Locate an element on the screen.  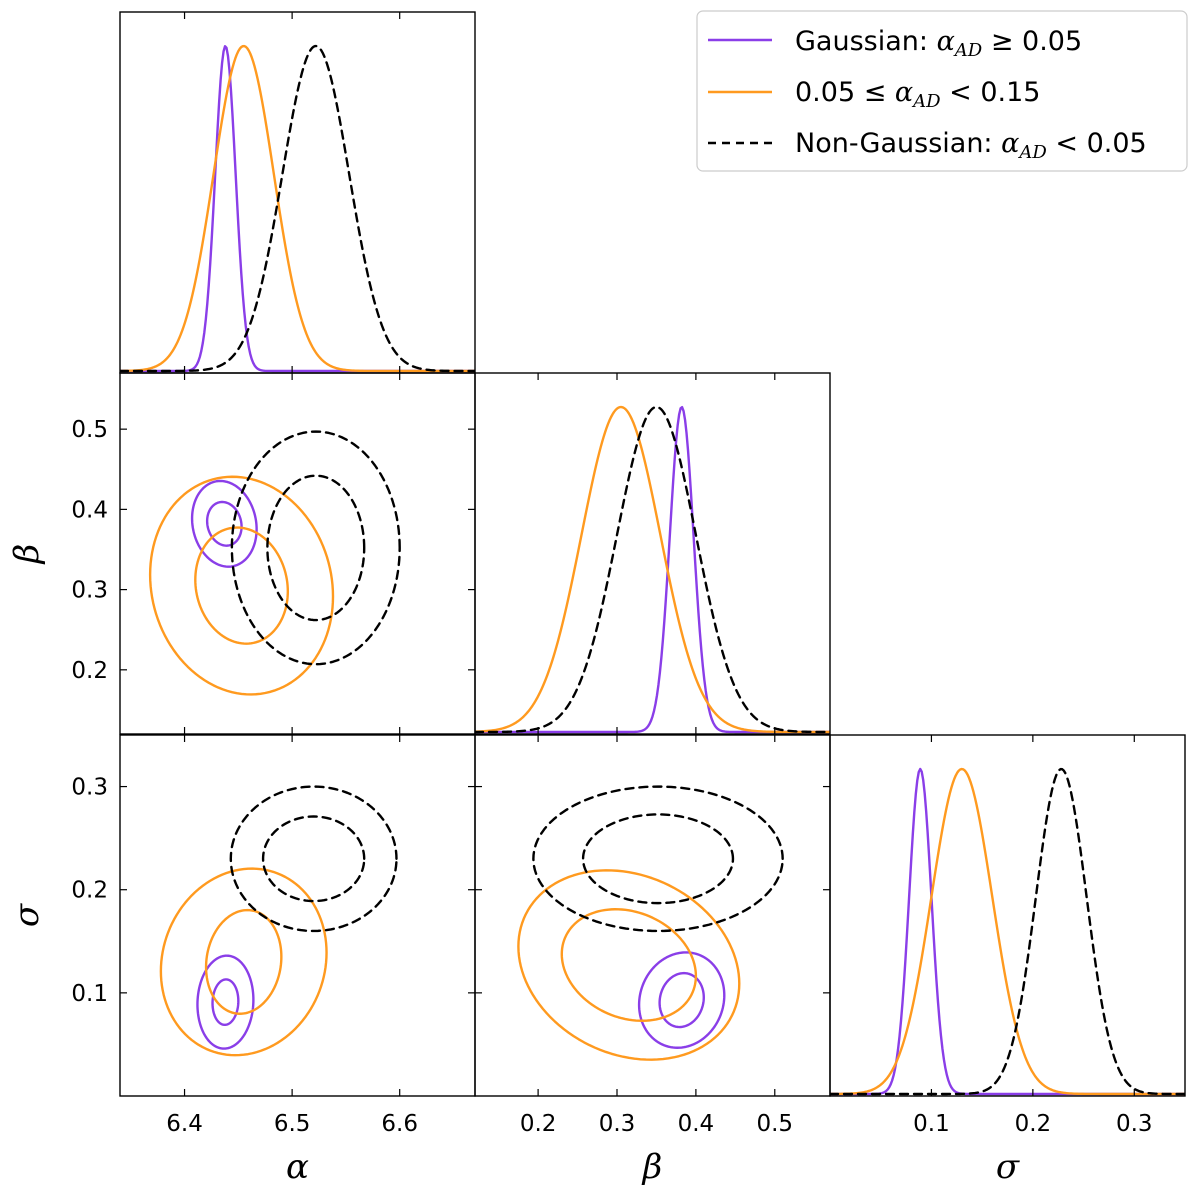
x-axis-label: β is located at coordinates (652, 1167).